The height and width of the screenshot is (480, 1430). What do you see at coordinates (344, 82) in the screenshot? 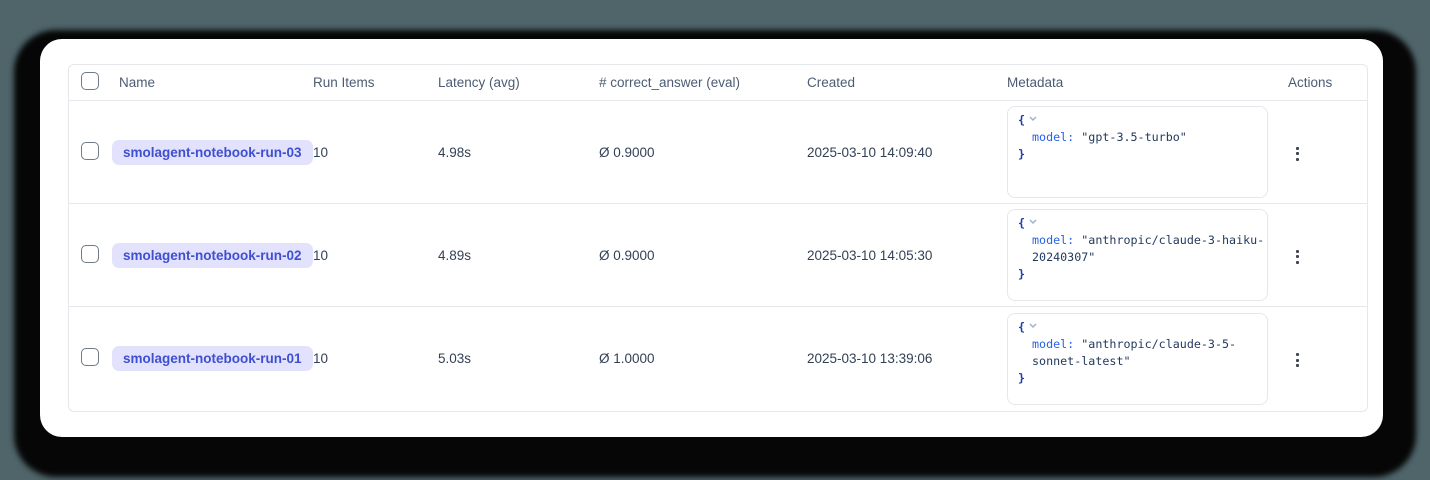
I see `column-header-run-items: Run Items` at bounding box center [344, 82].